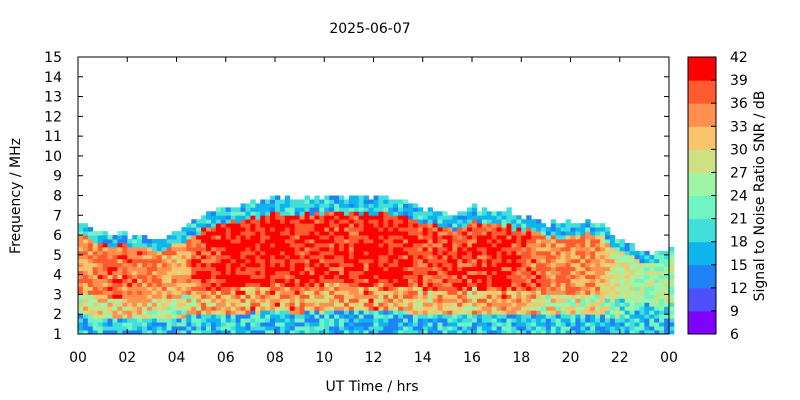  I want to click on colorbar-tick-label: 18, so click(739, 243).